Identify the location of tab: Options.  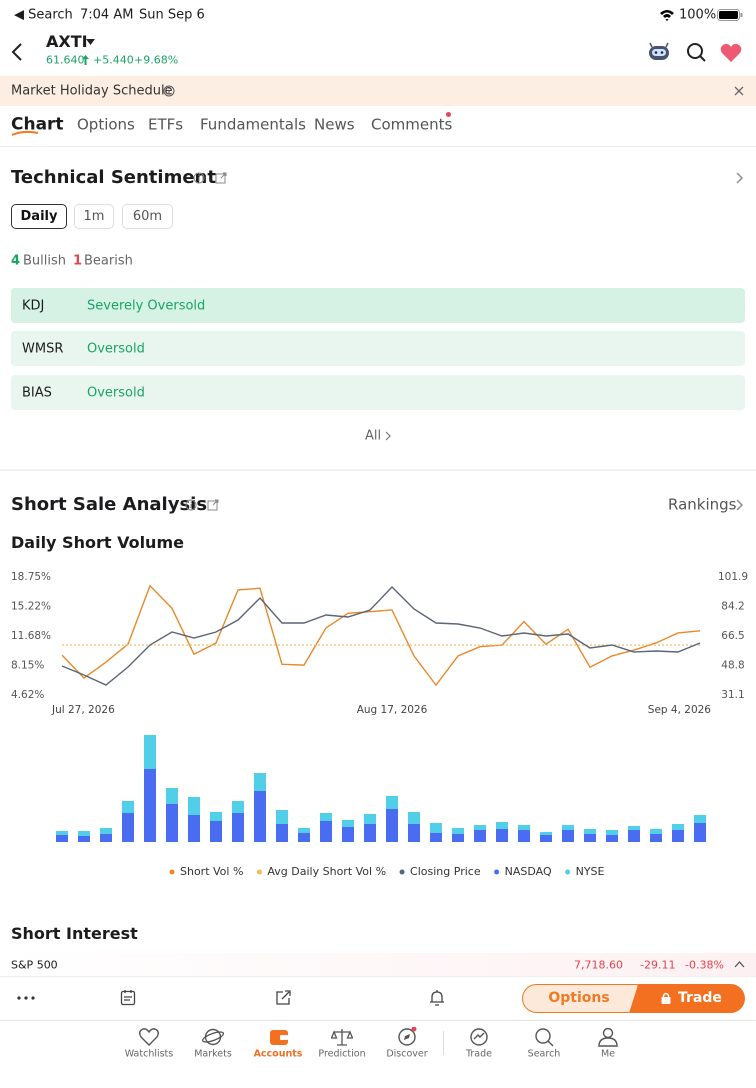
(106, 124).